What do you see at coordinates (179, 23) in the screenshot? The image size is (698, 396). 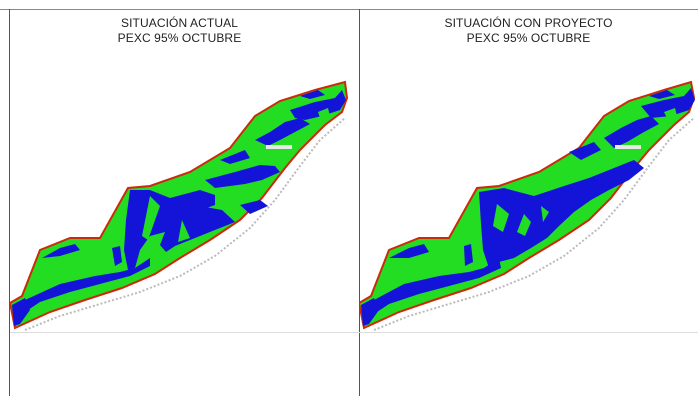 I see `panel-title-line1: SITUACIÓN ACTUAL` at bounding box center [179, 23].